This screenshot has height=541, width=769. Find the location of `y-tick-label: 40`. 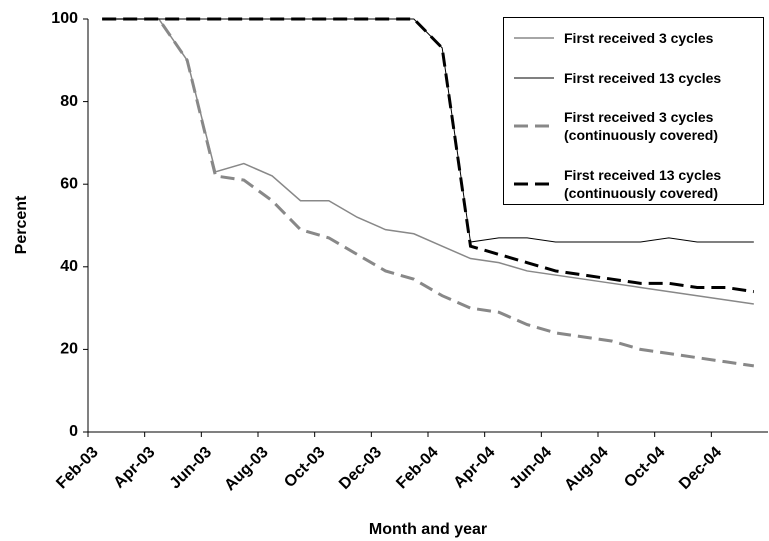

y-tick-label: 40 is located at coordinates (69, 266).